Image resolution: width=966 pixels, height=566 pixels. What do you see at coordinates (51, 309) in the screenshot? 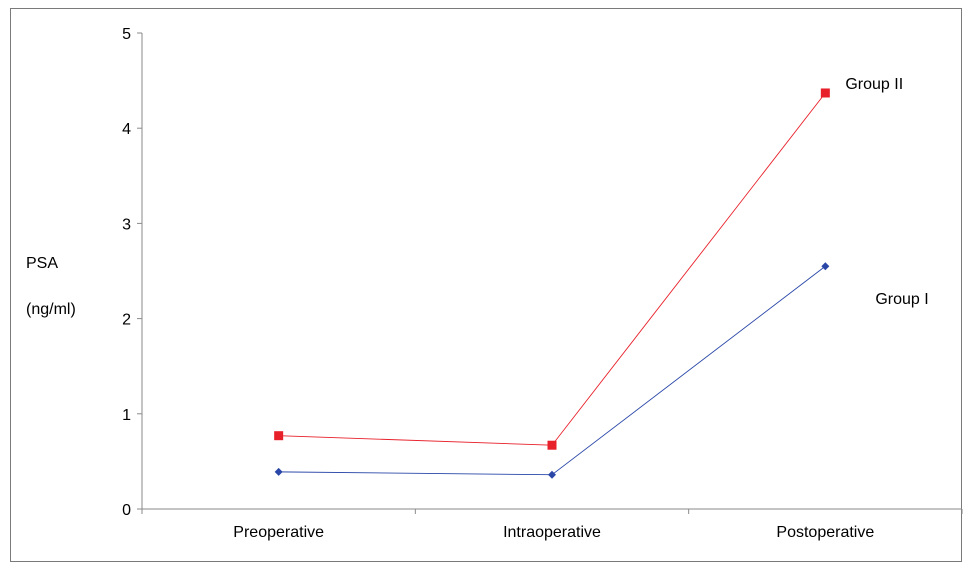
I see `y-axis-label-line2: (ng/ml)` at bounding box center [51, 309].